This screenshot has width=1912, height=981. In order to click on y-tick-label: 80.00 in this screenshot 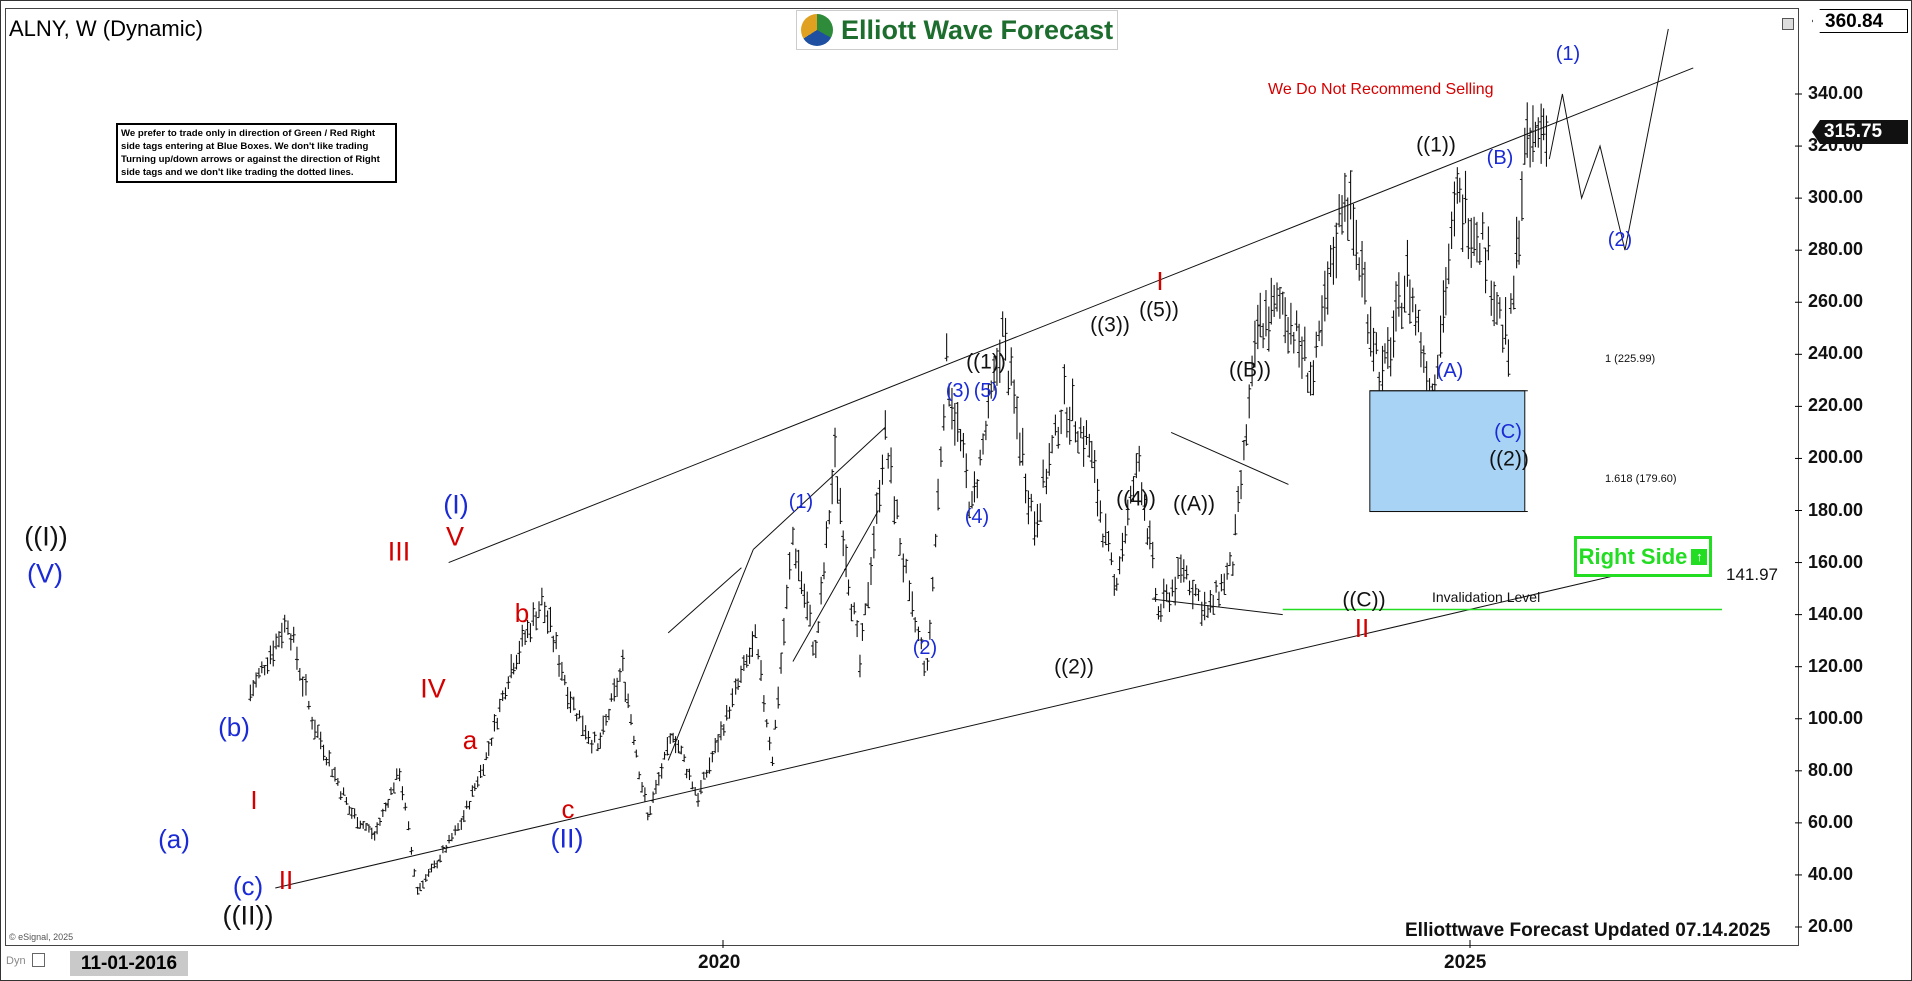, I will do `click(1831, 769)`.